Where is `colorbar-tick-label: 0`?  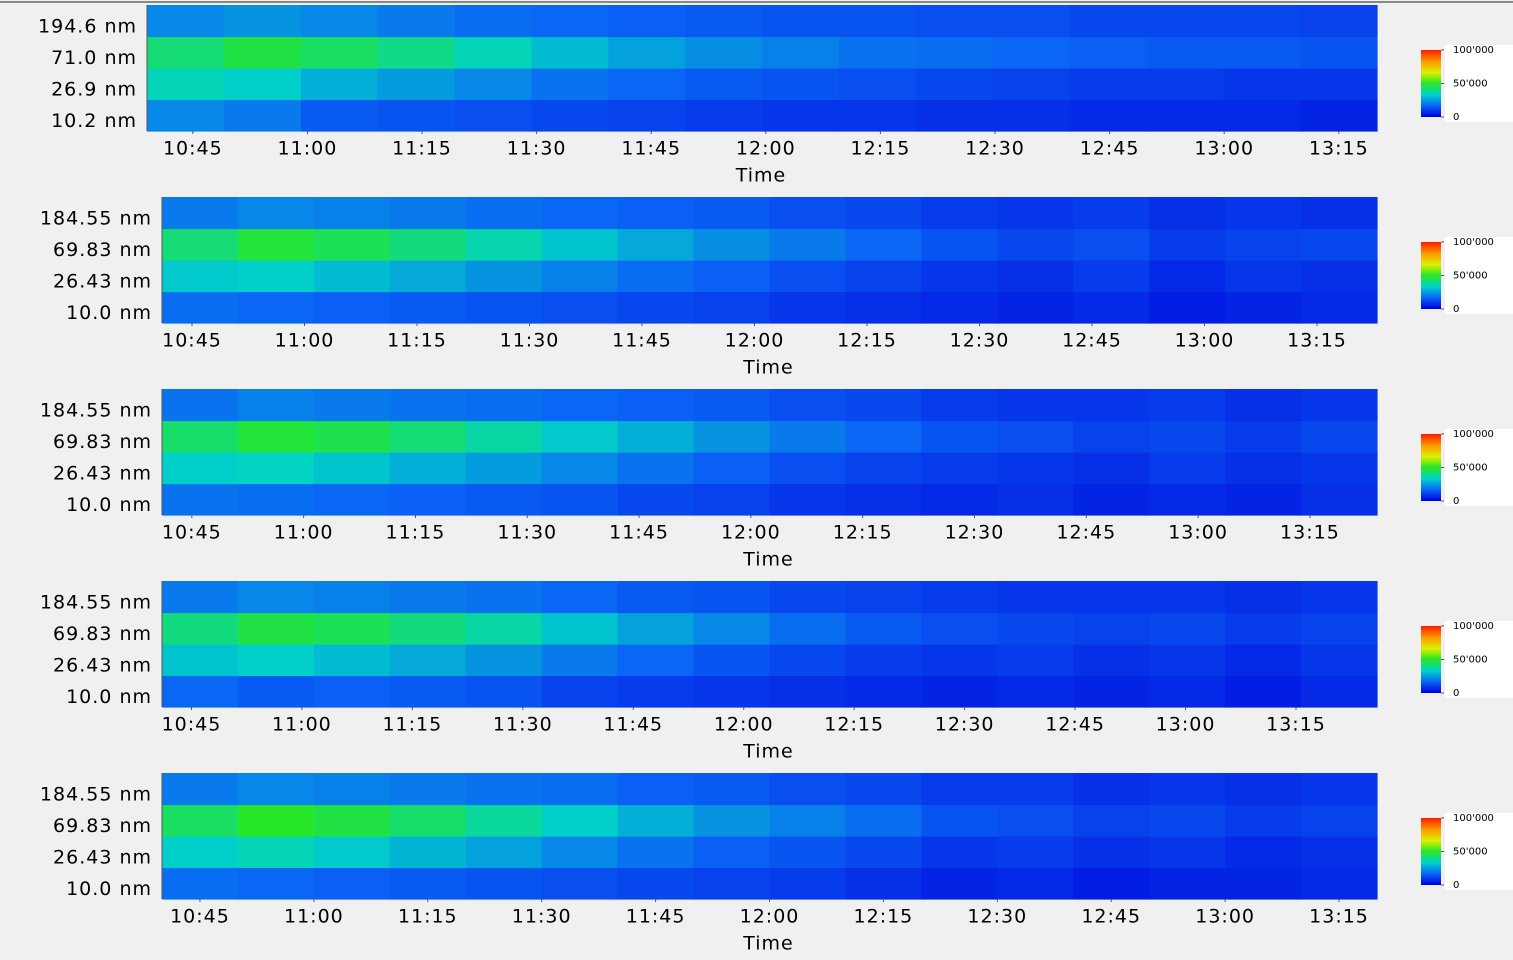 colorbar-tick-label: 0 is located at coordinates (1456, 309).